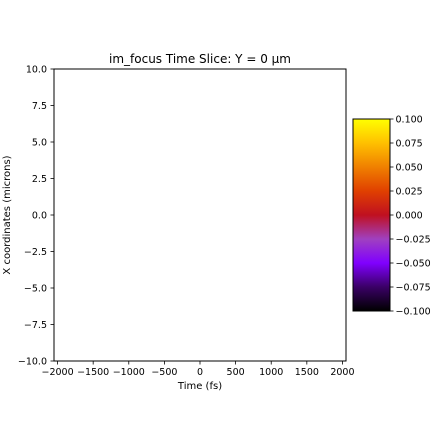 The height and width of the screenshot is (432, 432). What do you see at coordinates (413, 240) in the screenshot?
I see `colorbar-tick-label: −0.025` at bounding box center [413, 240].